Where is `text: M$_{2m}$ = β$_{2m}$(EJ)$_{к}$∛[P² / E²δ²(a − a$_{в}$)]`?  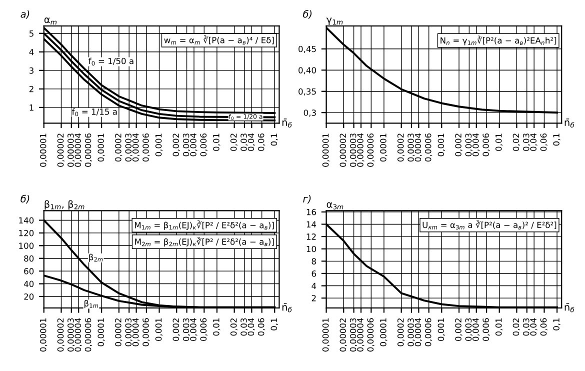
text: M$_{2m}$ = β$_{2m}$(EJ)$_{к}$∛[P² / E²δ²(a − a$_{в}$)] is located at coordinates (204, 241).